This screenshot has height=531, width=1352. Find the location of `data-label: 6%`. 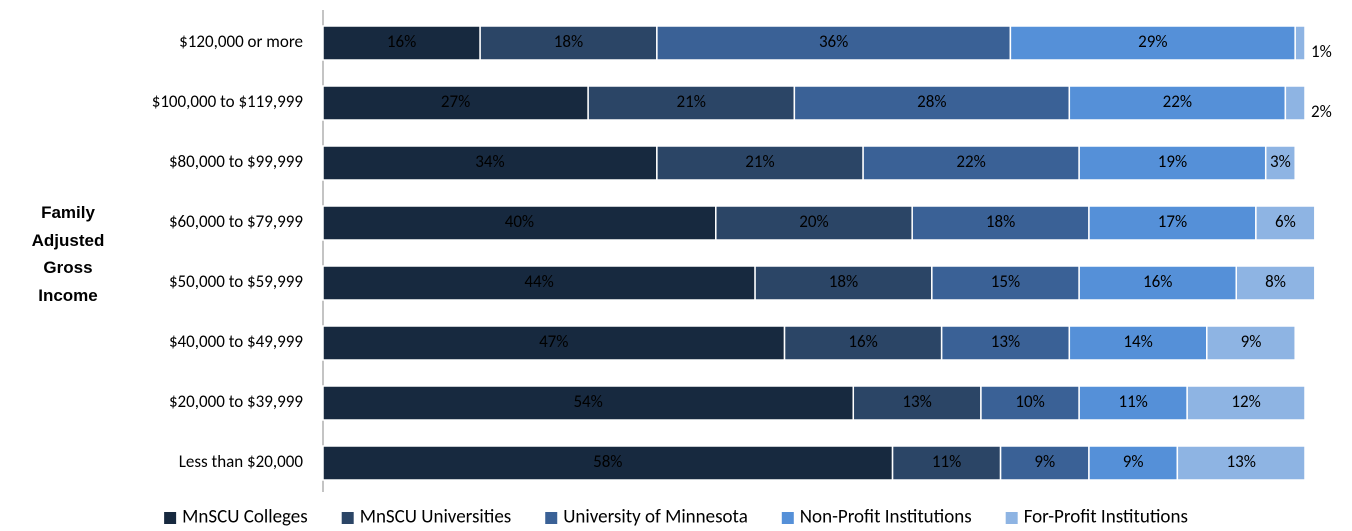

data-label: 6% is located at coordinates (1285, 221).